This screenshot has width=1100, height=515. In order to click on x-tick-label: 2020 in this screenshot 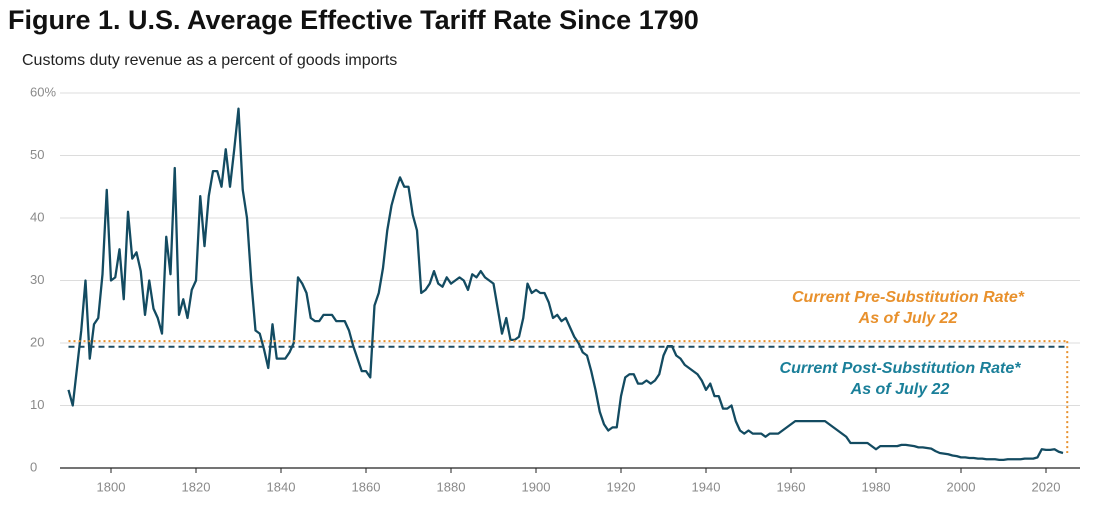, I will do `click(1046, 486)`.